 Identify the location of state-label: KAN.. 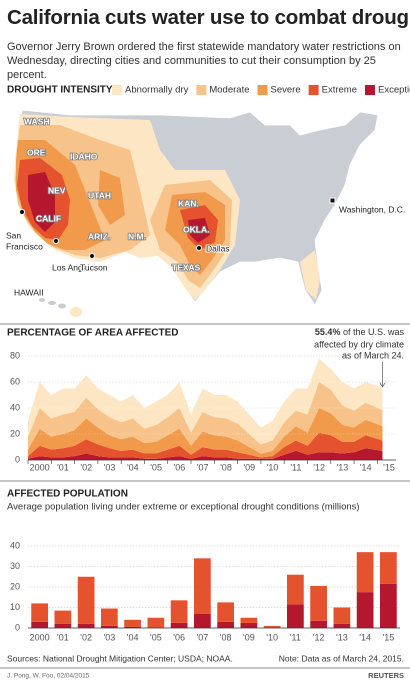
(188, 203).